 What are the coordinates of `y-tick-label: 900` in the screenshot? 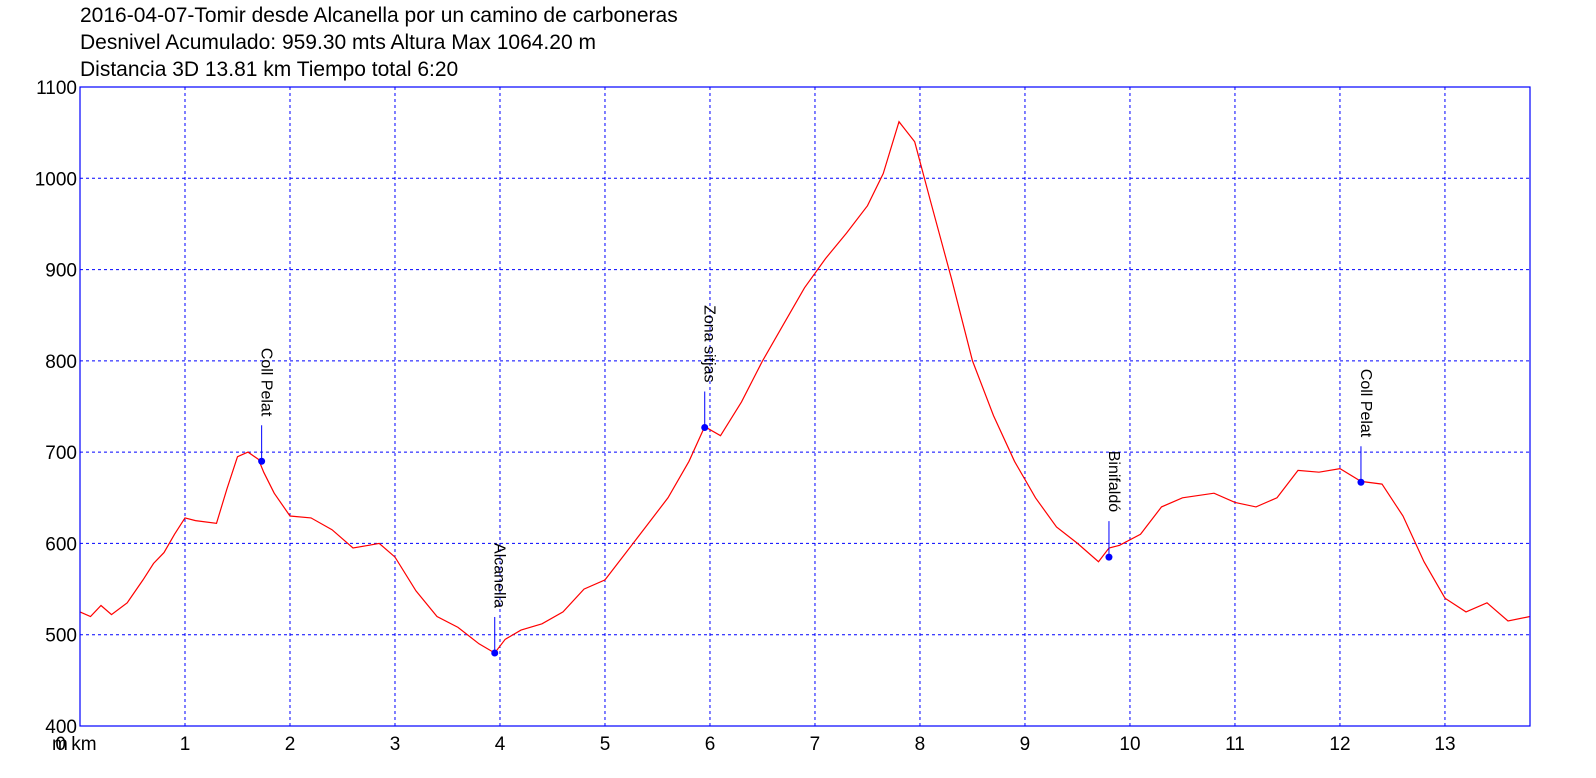 It's located at (61, 271).